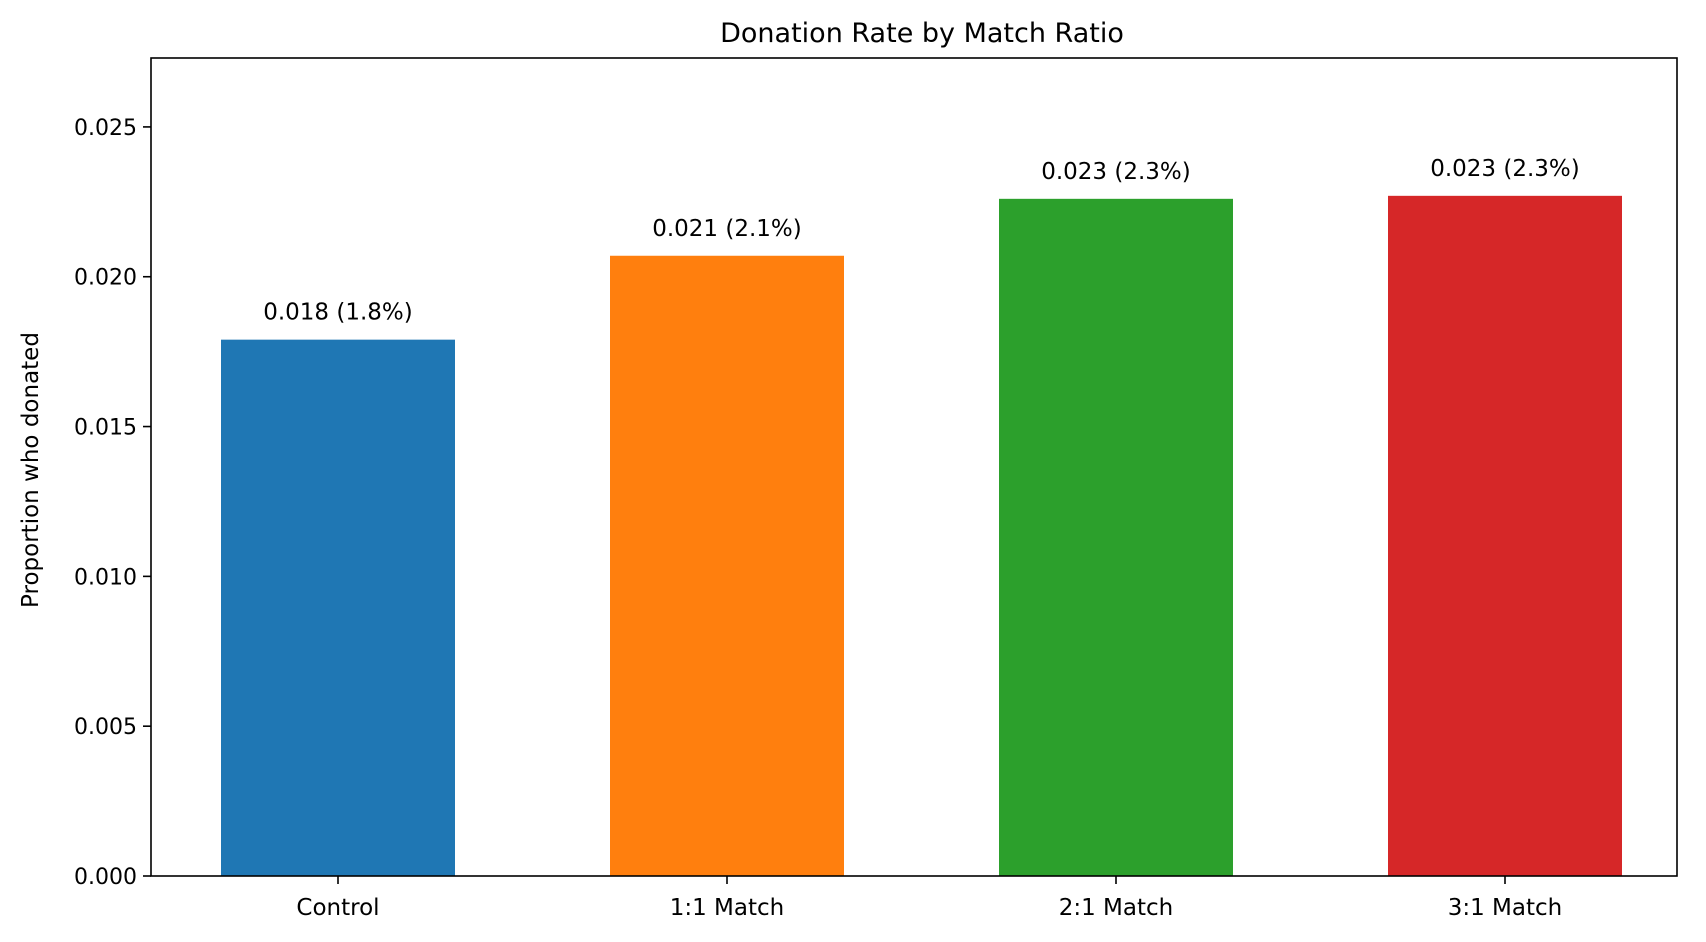  I want to click on bar-value-label: 0.018 (1.8%), so click(338, 313).